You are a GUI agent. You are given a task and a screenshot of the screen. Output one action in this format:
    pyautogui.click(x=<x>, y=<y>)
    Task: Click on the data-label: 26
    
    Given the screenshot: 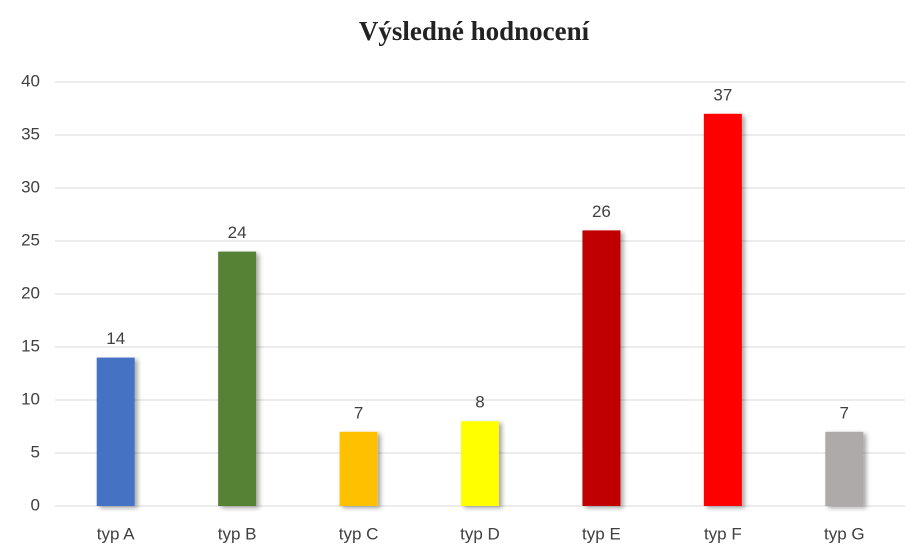 What is the action you would take?
    pyautogui.click(x=601, y=211)
    